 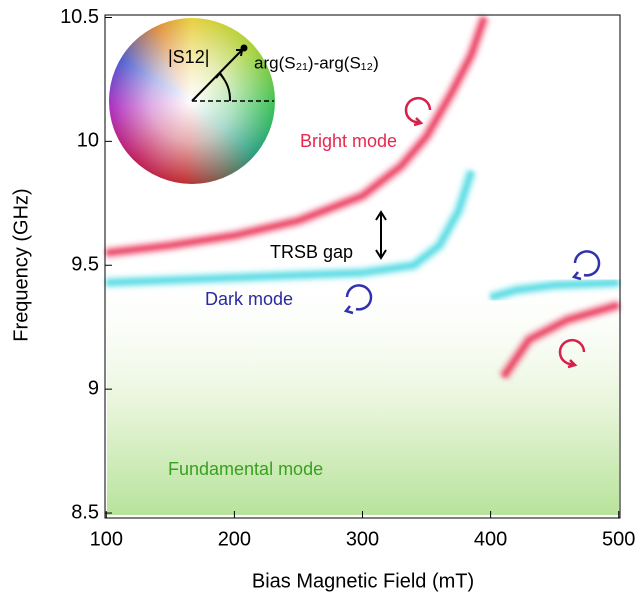 I want to click on y-axis-label: Frequency (GHz), so click(x=21, y=264).